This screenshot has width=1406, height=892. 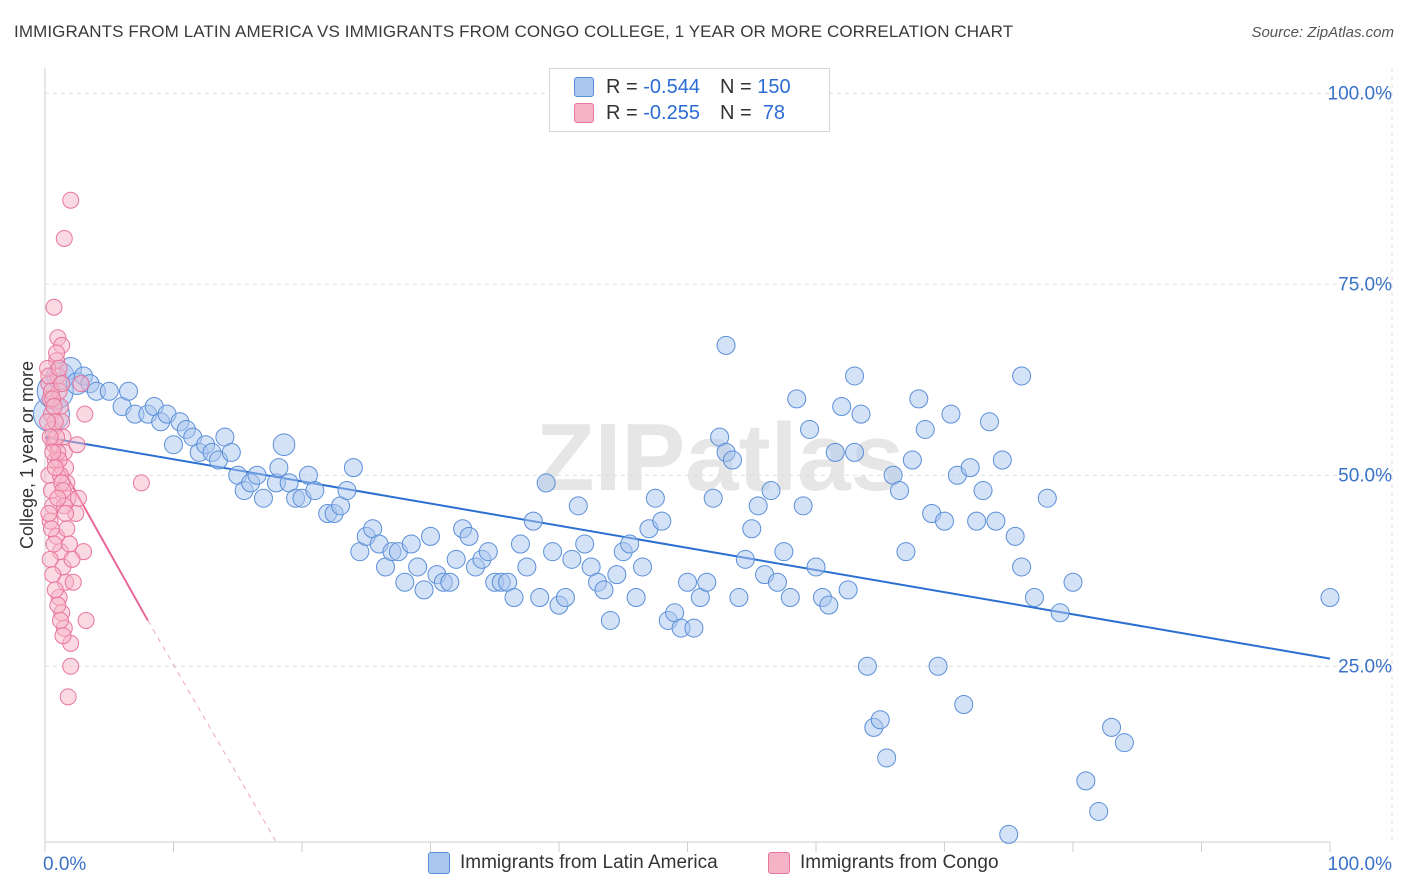 I want to click on legend-row-latin-america: R = -0.544 N = 150, so click(x=682, y=87).